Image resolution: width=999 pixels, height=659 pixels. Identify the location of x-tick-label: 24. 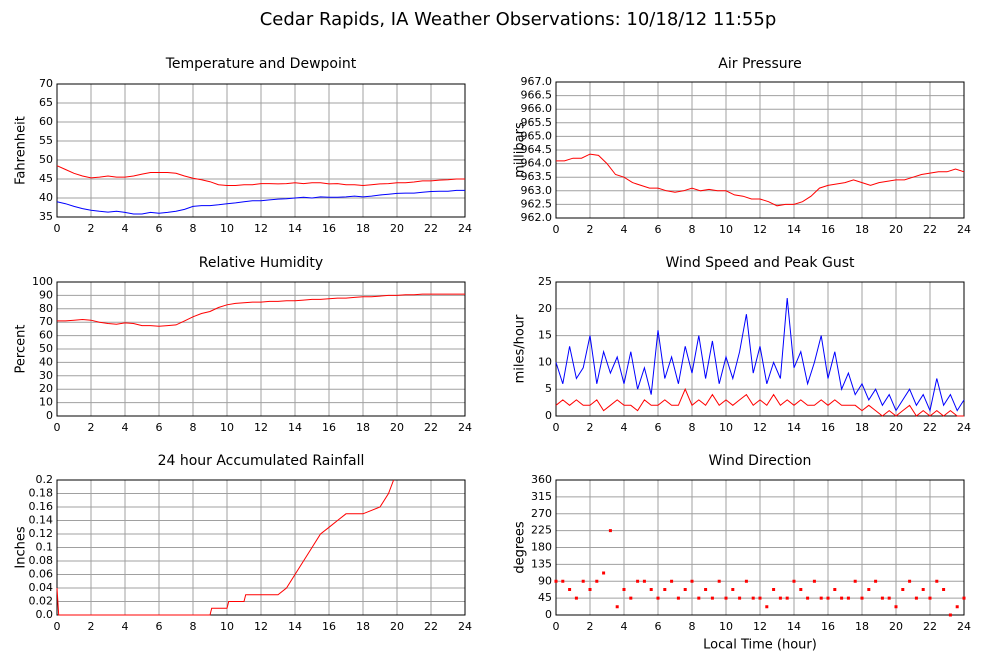
(465, 427).